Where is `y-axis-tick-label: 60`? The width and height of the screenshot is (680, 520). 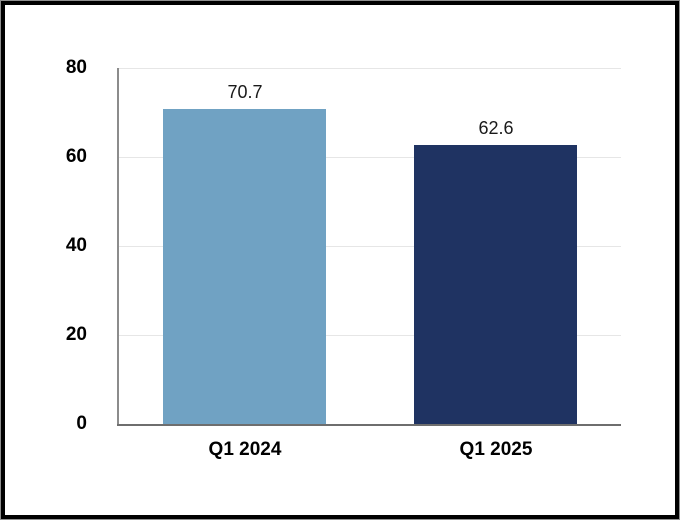 y-axis-tick-label: 60 is located at coordinates (76, 156).